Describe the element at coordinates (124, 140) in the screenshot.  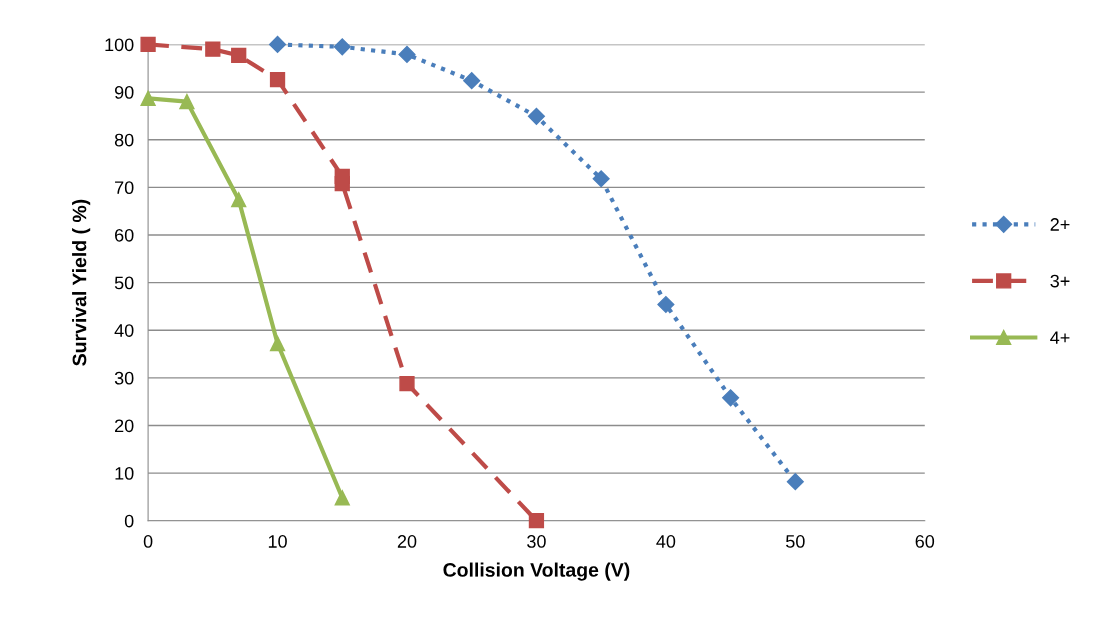
I see `y-tick-label: 80` at that location.